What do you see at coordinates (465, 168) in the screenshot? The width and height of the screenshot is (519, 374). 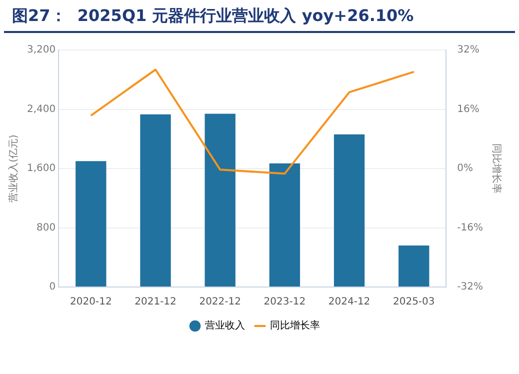 I see `y2-tick-label: 0%` at bounding box center [465, 168].